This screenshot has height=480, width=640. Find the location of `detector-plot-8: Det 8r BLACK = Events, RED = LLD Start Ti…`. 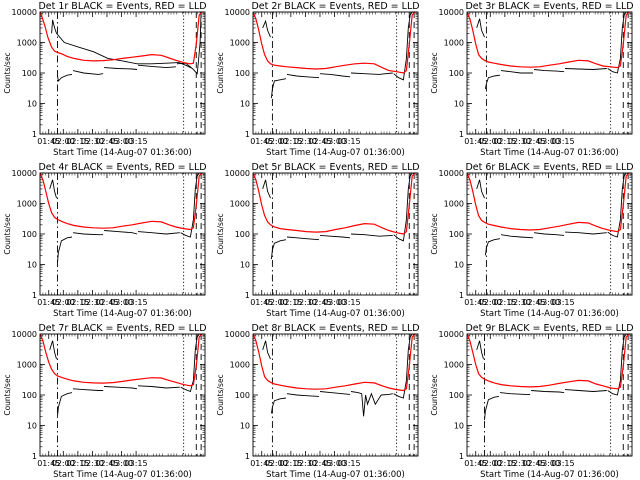

detector-plot-8: Det 8r BLACK = Events, RED = LLD Start Ti… is located at coordinates (318, 401).